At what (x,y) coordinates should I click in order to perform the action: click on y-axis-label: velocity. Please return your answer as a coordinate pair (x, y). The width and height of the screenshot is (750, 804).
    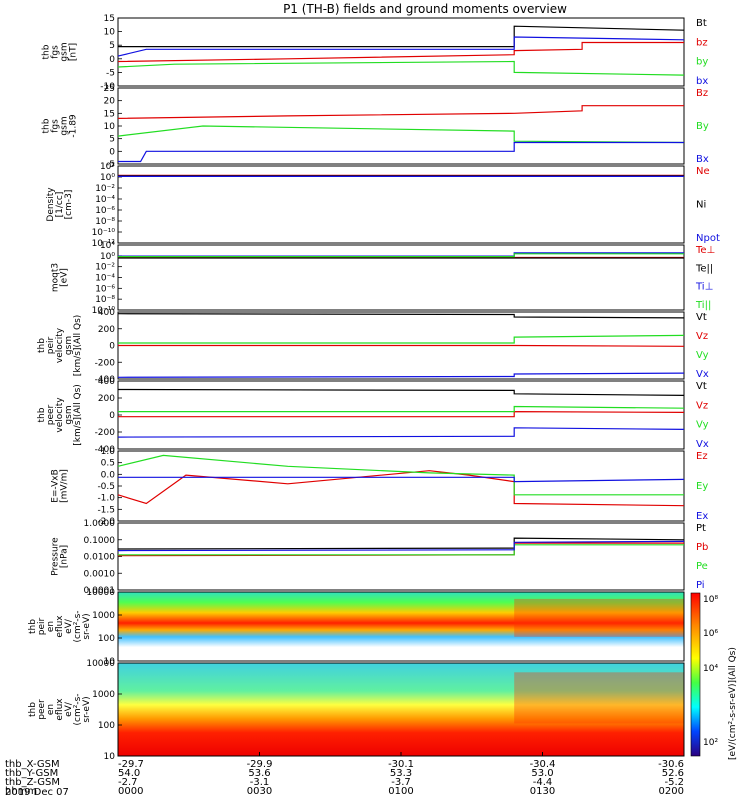
    Looking at the image, I should click on (60, 345).